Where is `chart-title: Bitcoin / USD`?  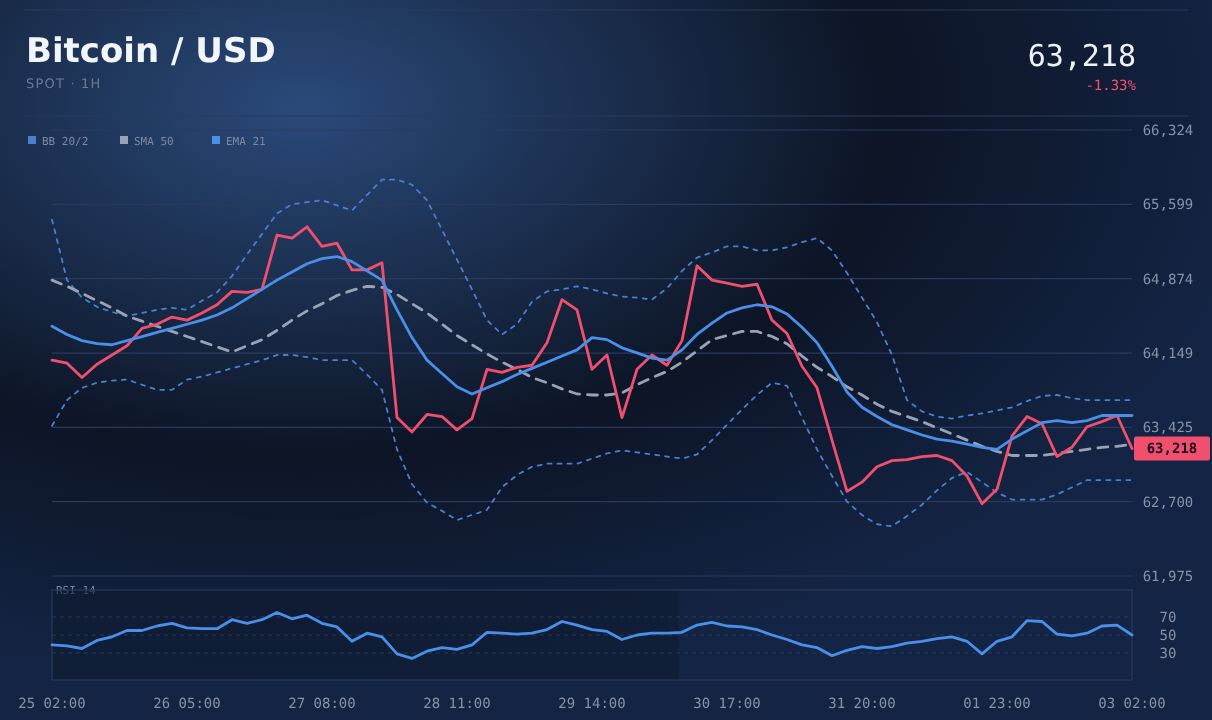 chart-title: Bitcoin / USD is located at coordinates (151, 52).